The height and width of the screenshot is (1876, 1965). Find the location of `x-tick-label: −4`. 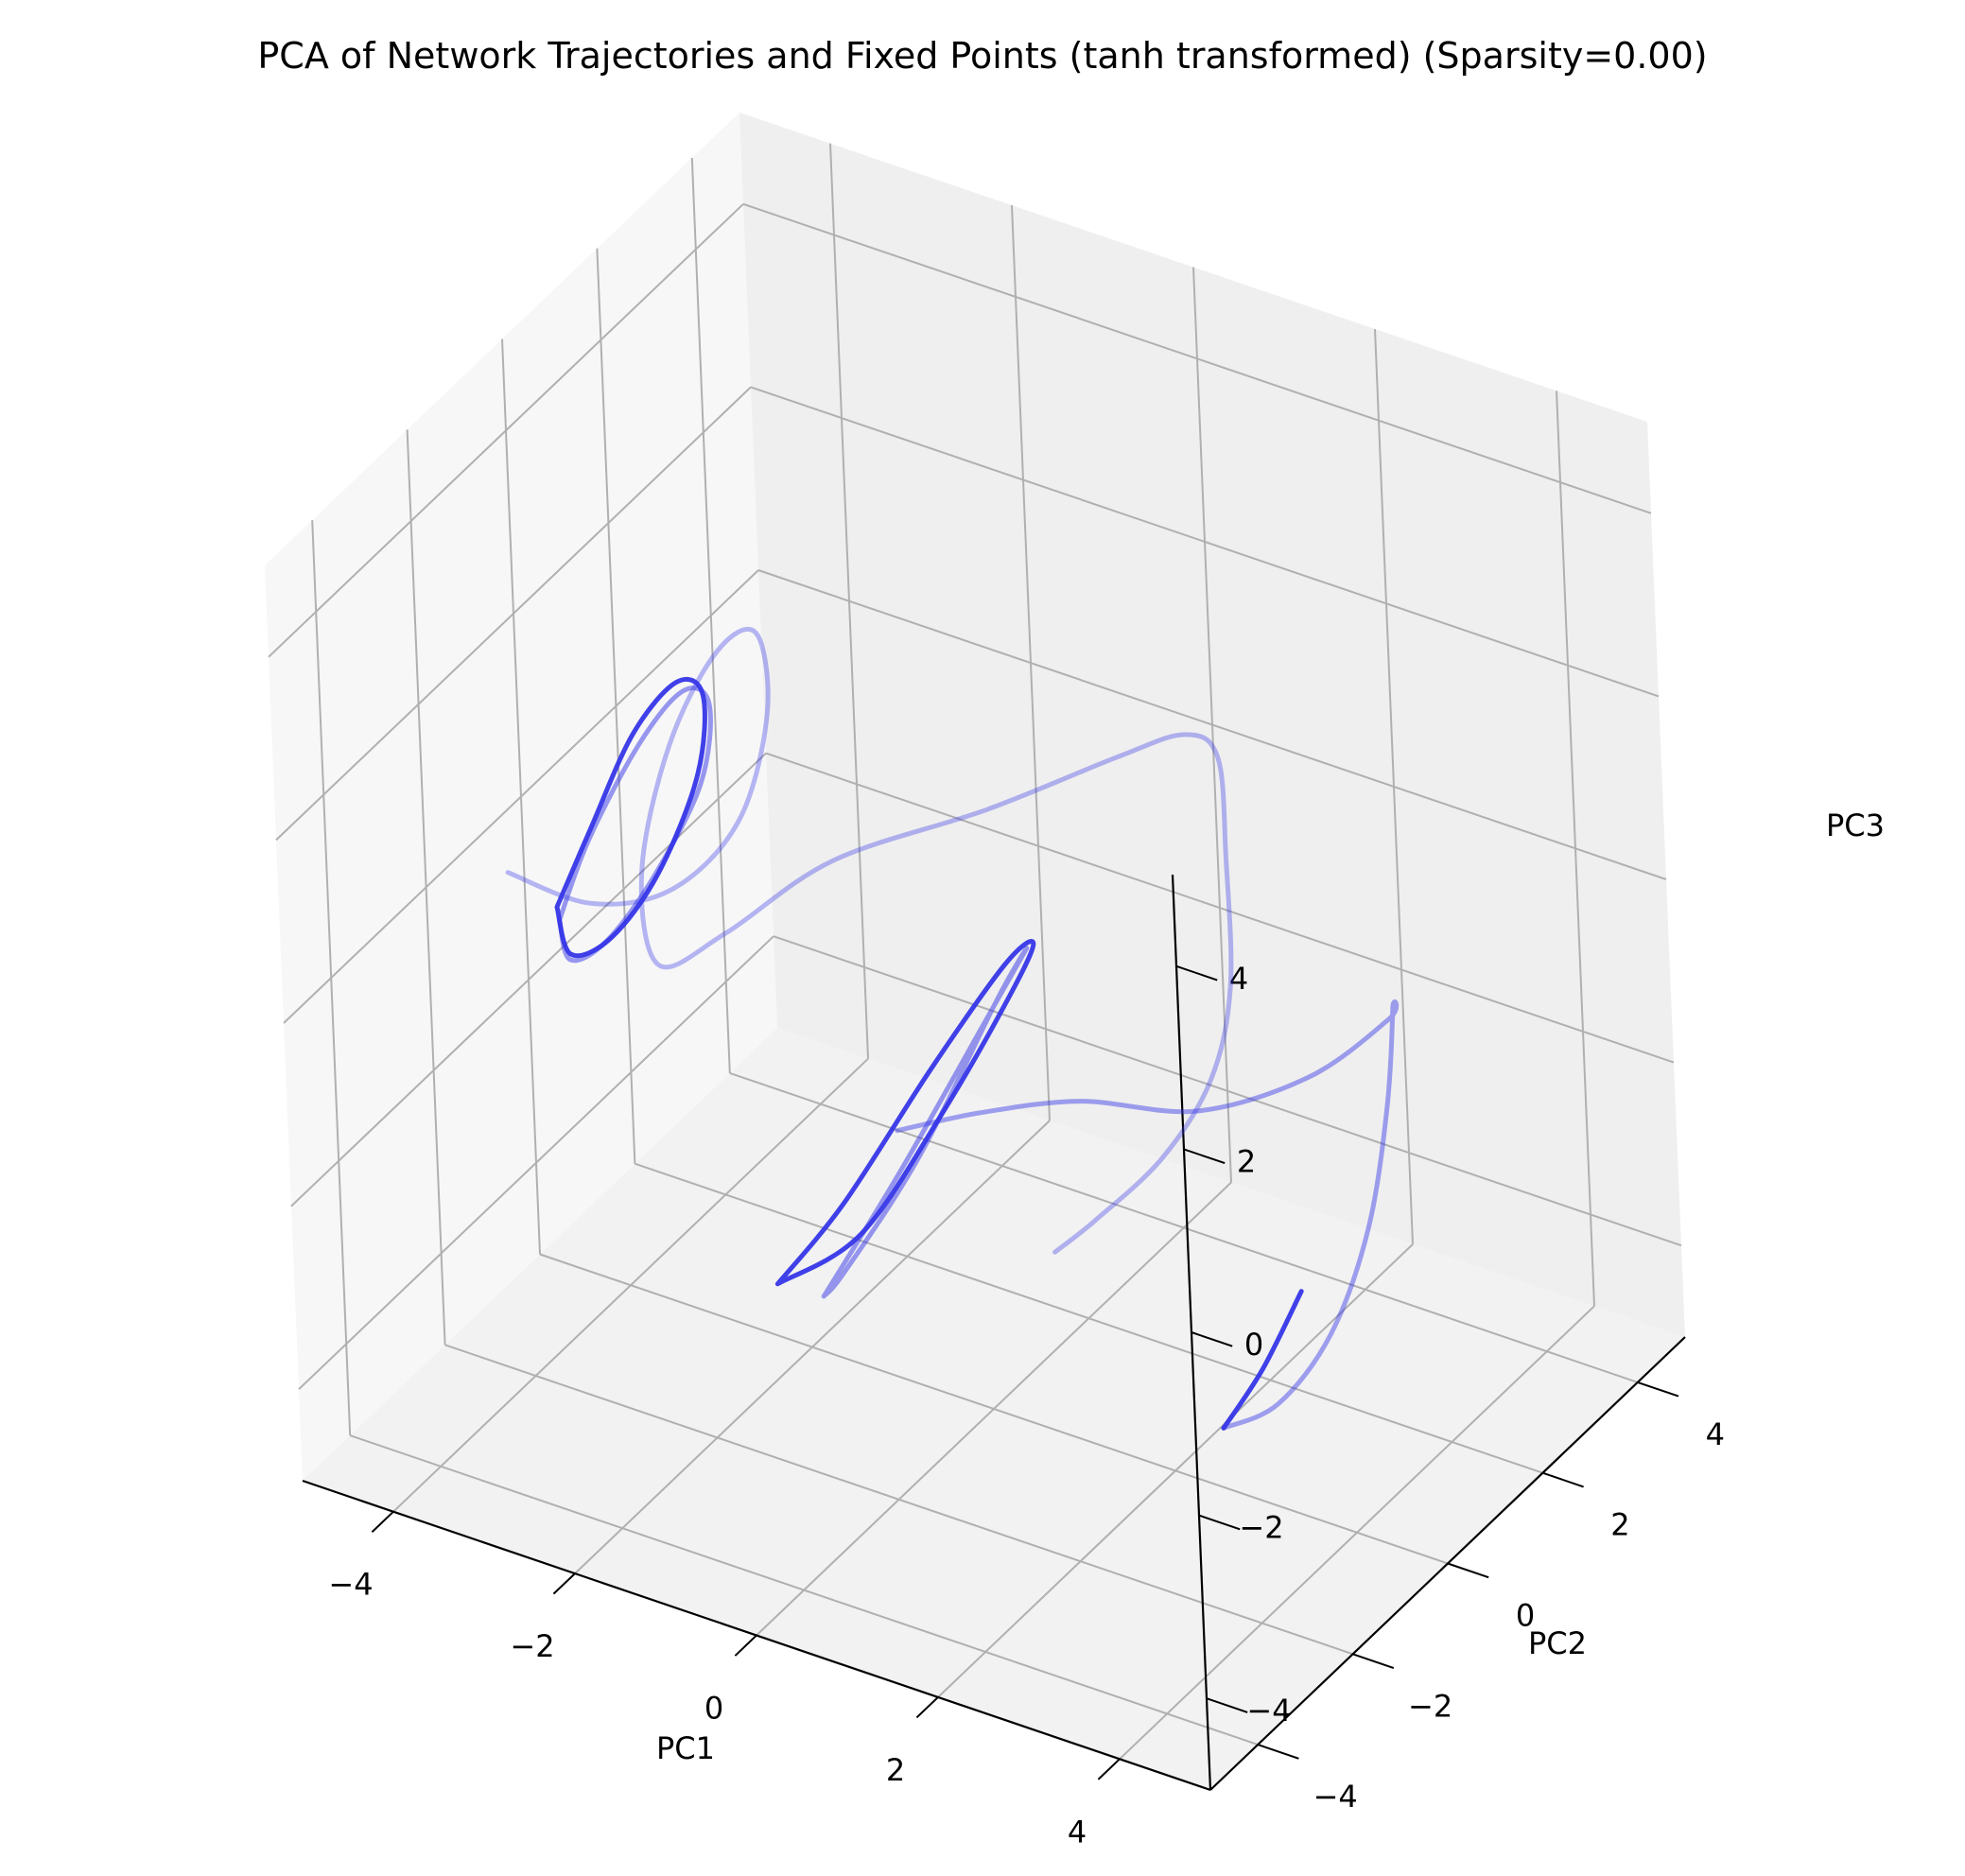

x-tick-label: −4 is located at coordinates (351, 1585).